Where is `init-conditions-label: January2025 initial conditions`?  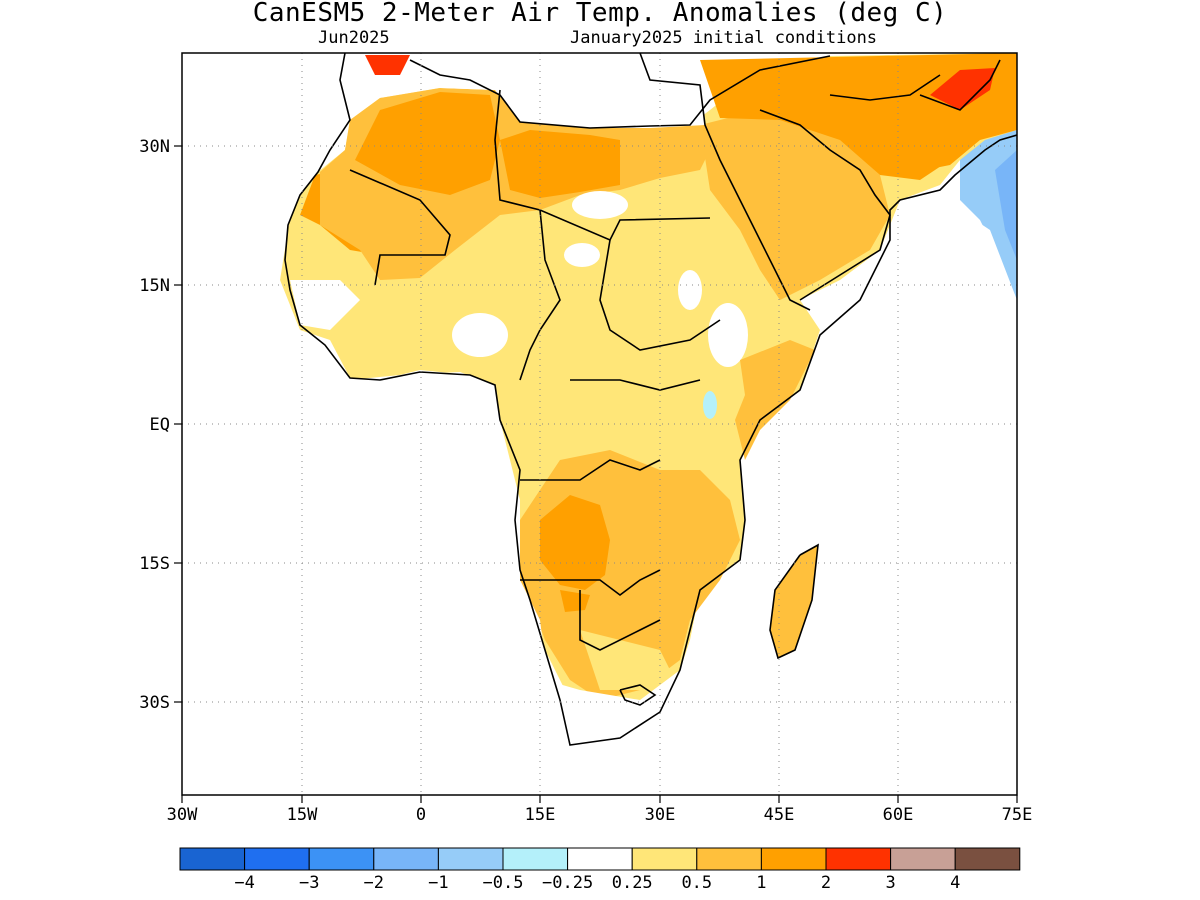
init-conditions-label: January2025 initial conditions is located at coordinates (724, 38).